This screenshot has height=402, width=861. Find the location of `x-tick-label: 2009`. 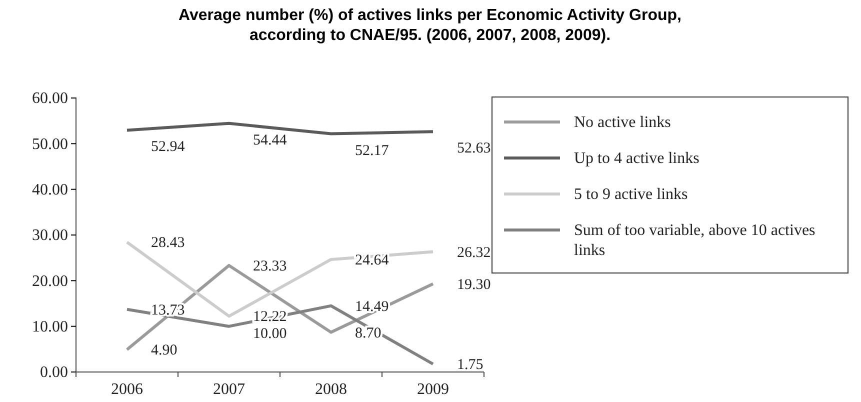

x-tick-label: 2009 is located at coordinates (433, 389).